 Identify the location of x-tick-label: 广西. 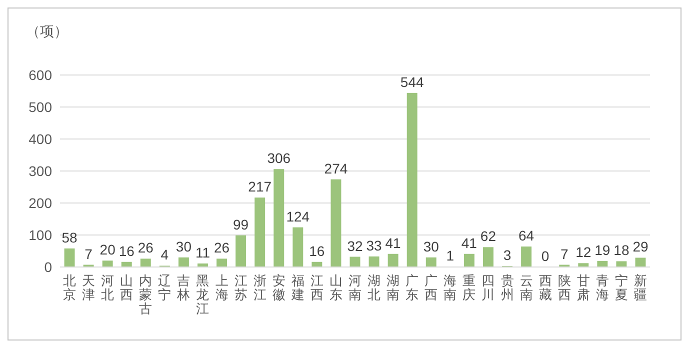
(431, 287).